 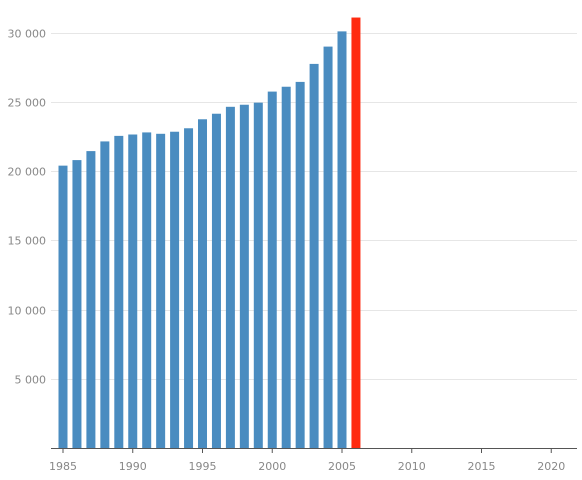 I want to click on y-tick-label: 15 000, so click(x=27, y=241).